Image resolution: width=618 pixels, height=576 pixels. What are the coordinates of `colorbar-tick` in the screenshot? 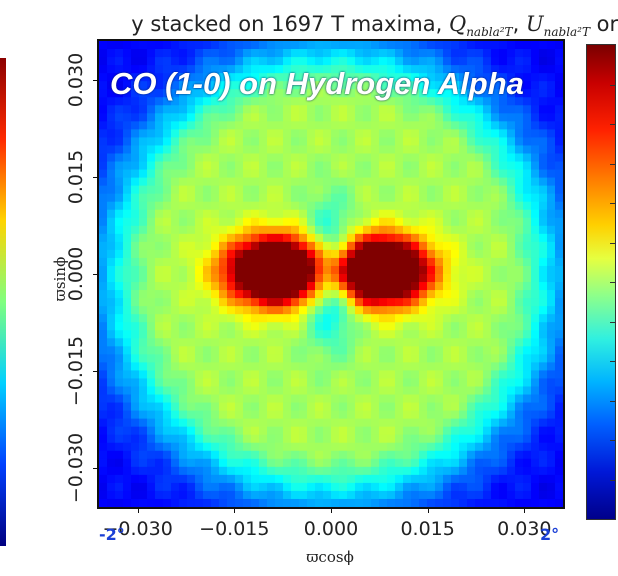 It's located at (612, 322).